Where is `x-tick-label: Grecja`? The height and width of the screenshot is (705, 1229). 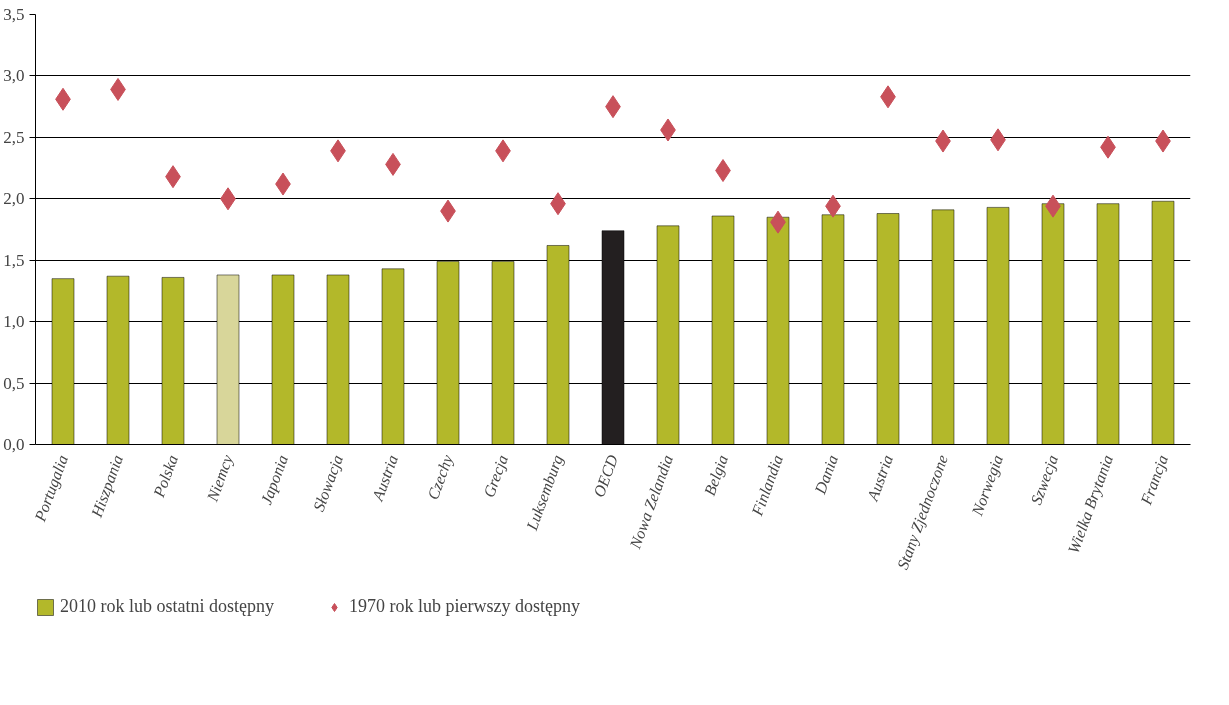
x-tick-label: Grecja is located at coordinates (496, 476).